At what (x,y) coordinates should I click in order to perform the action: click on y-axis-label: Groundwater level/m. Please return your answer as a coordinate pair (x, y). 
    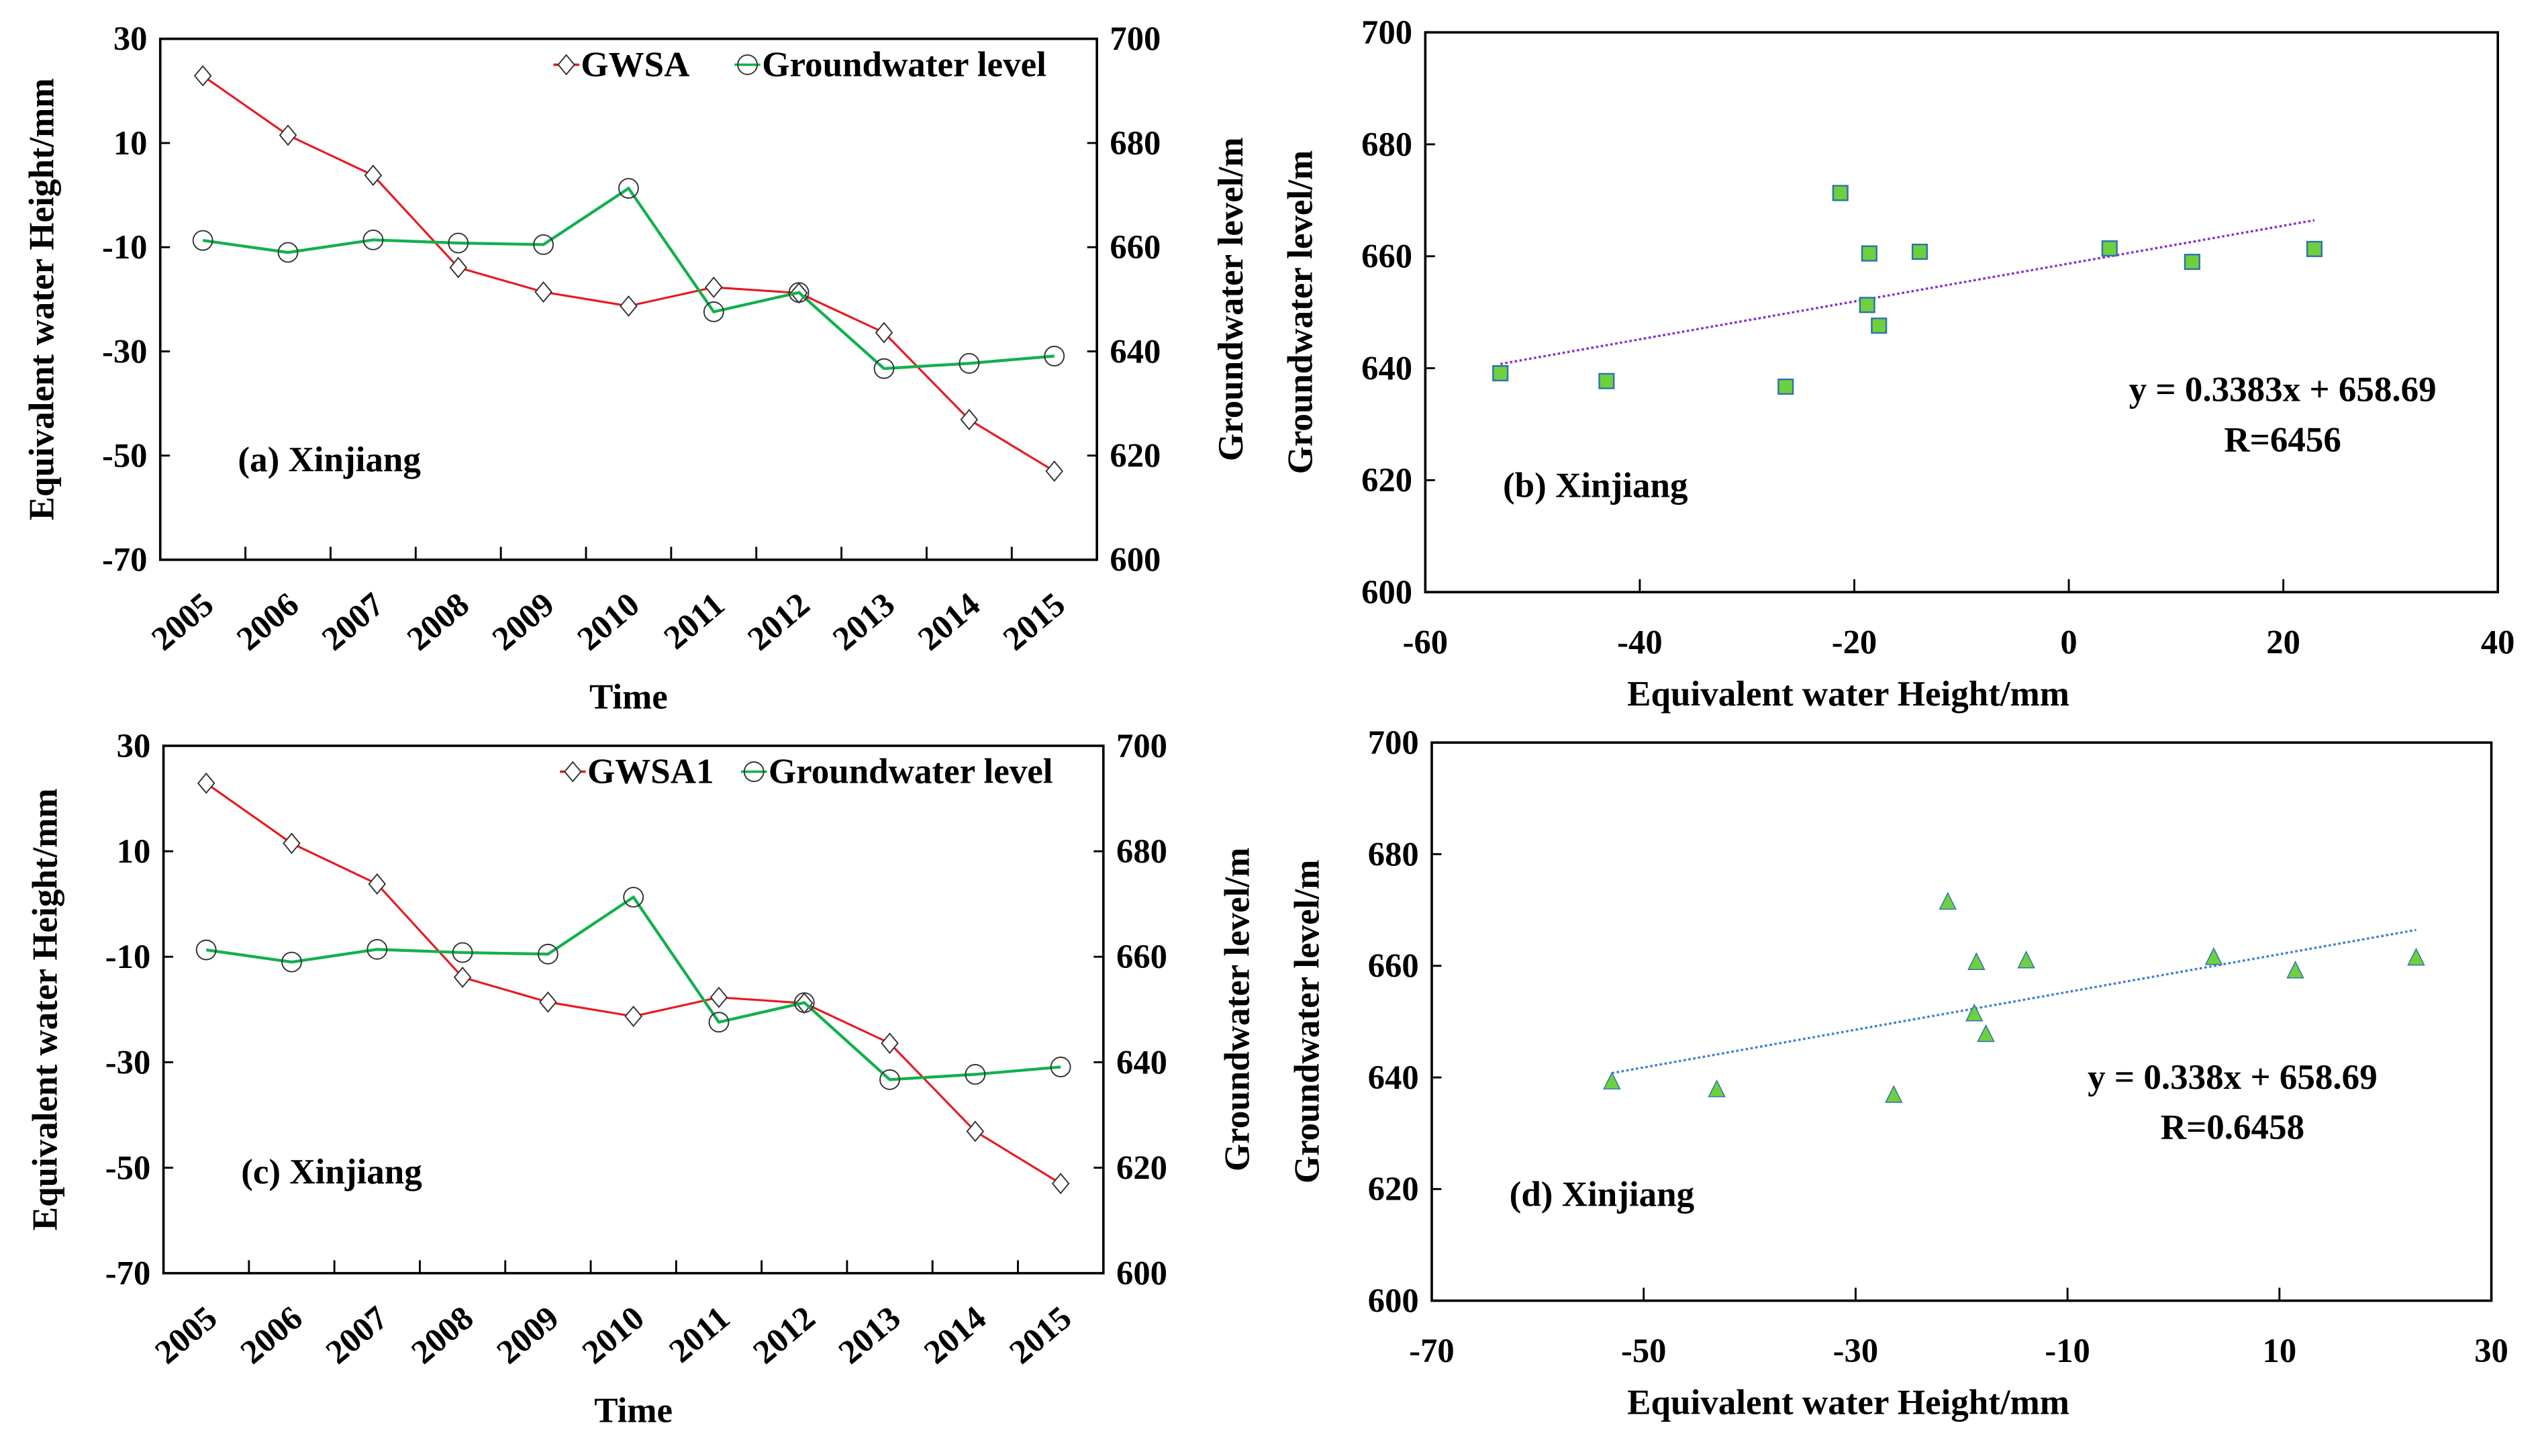
    Looking at the image, I should click on (1301, 312).